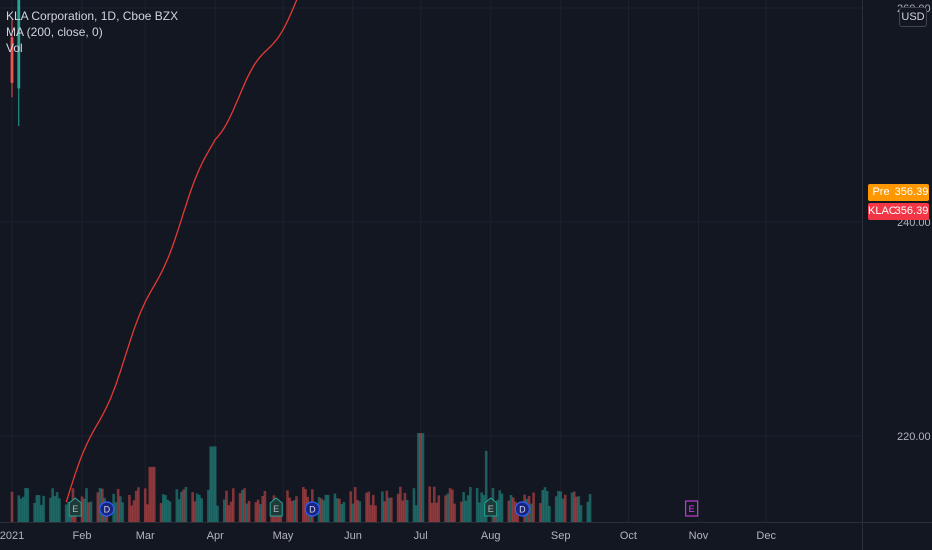 Image resolution: width=932 pixels, height=550 pixels. I want to click on x-tick-label: Oct, so click(628, 536).